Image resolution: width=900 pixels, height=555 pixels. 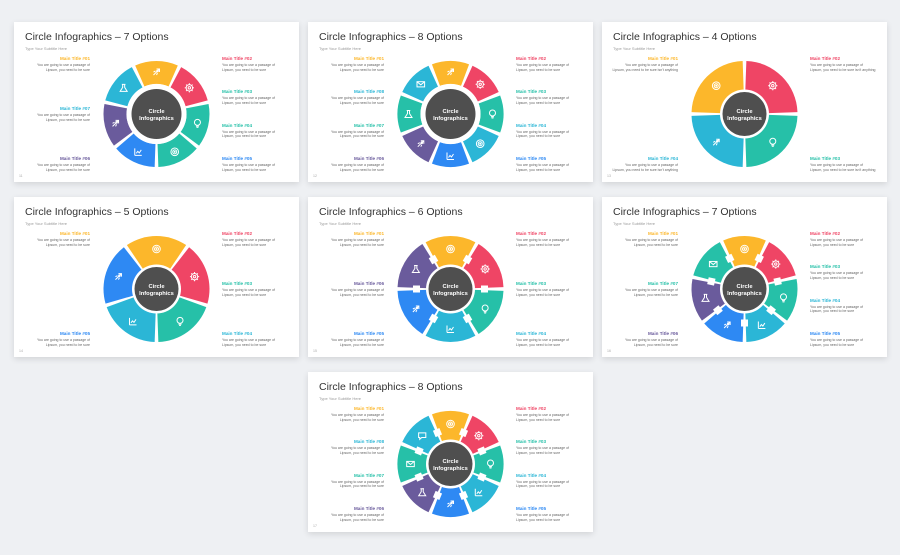 I want to click on flask-icon, so click(x=124, y=87).